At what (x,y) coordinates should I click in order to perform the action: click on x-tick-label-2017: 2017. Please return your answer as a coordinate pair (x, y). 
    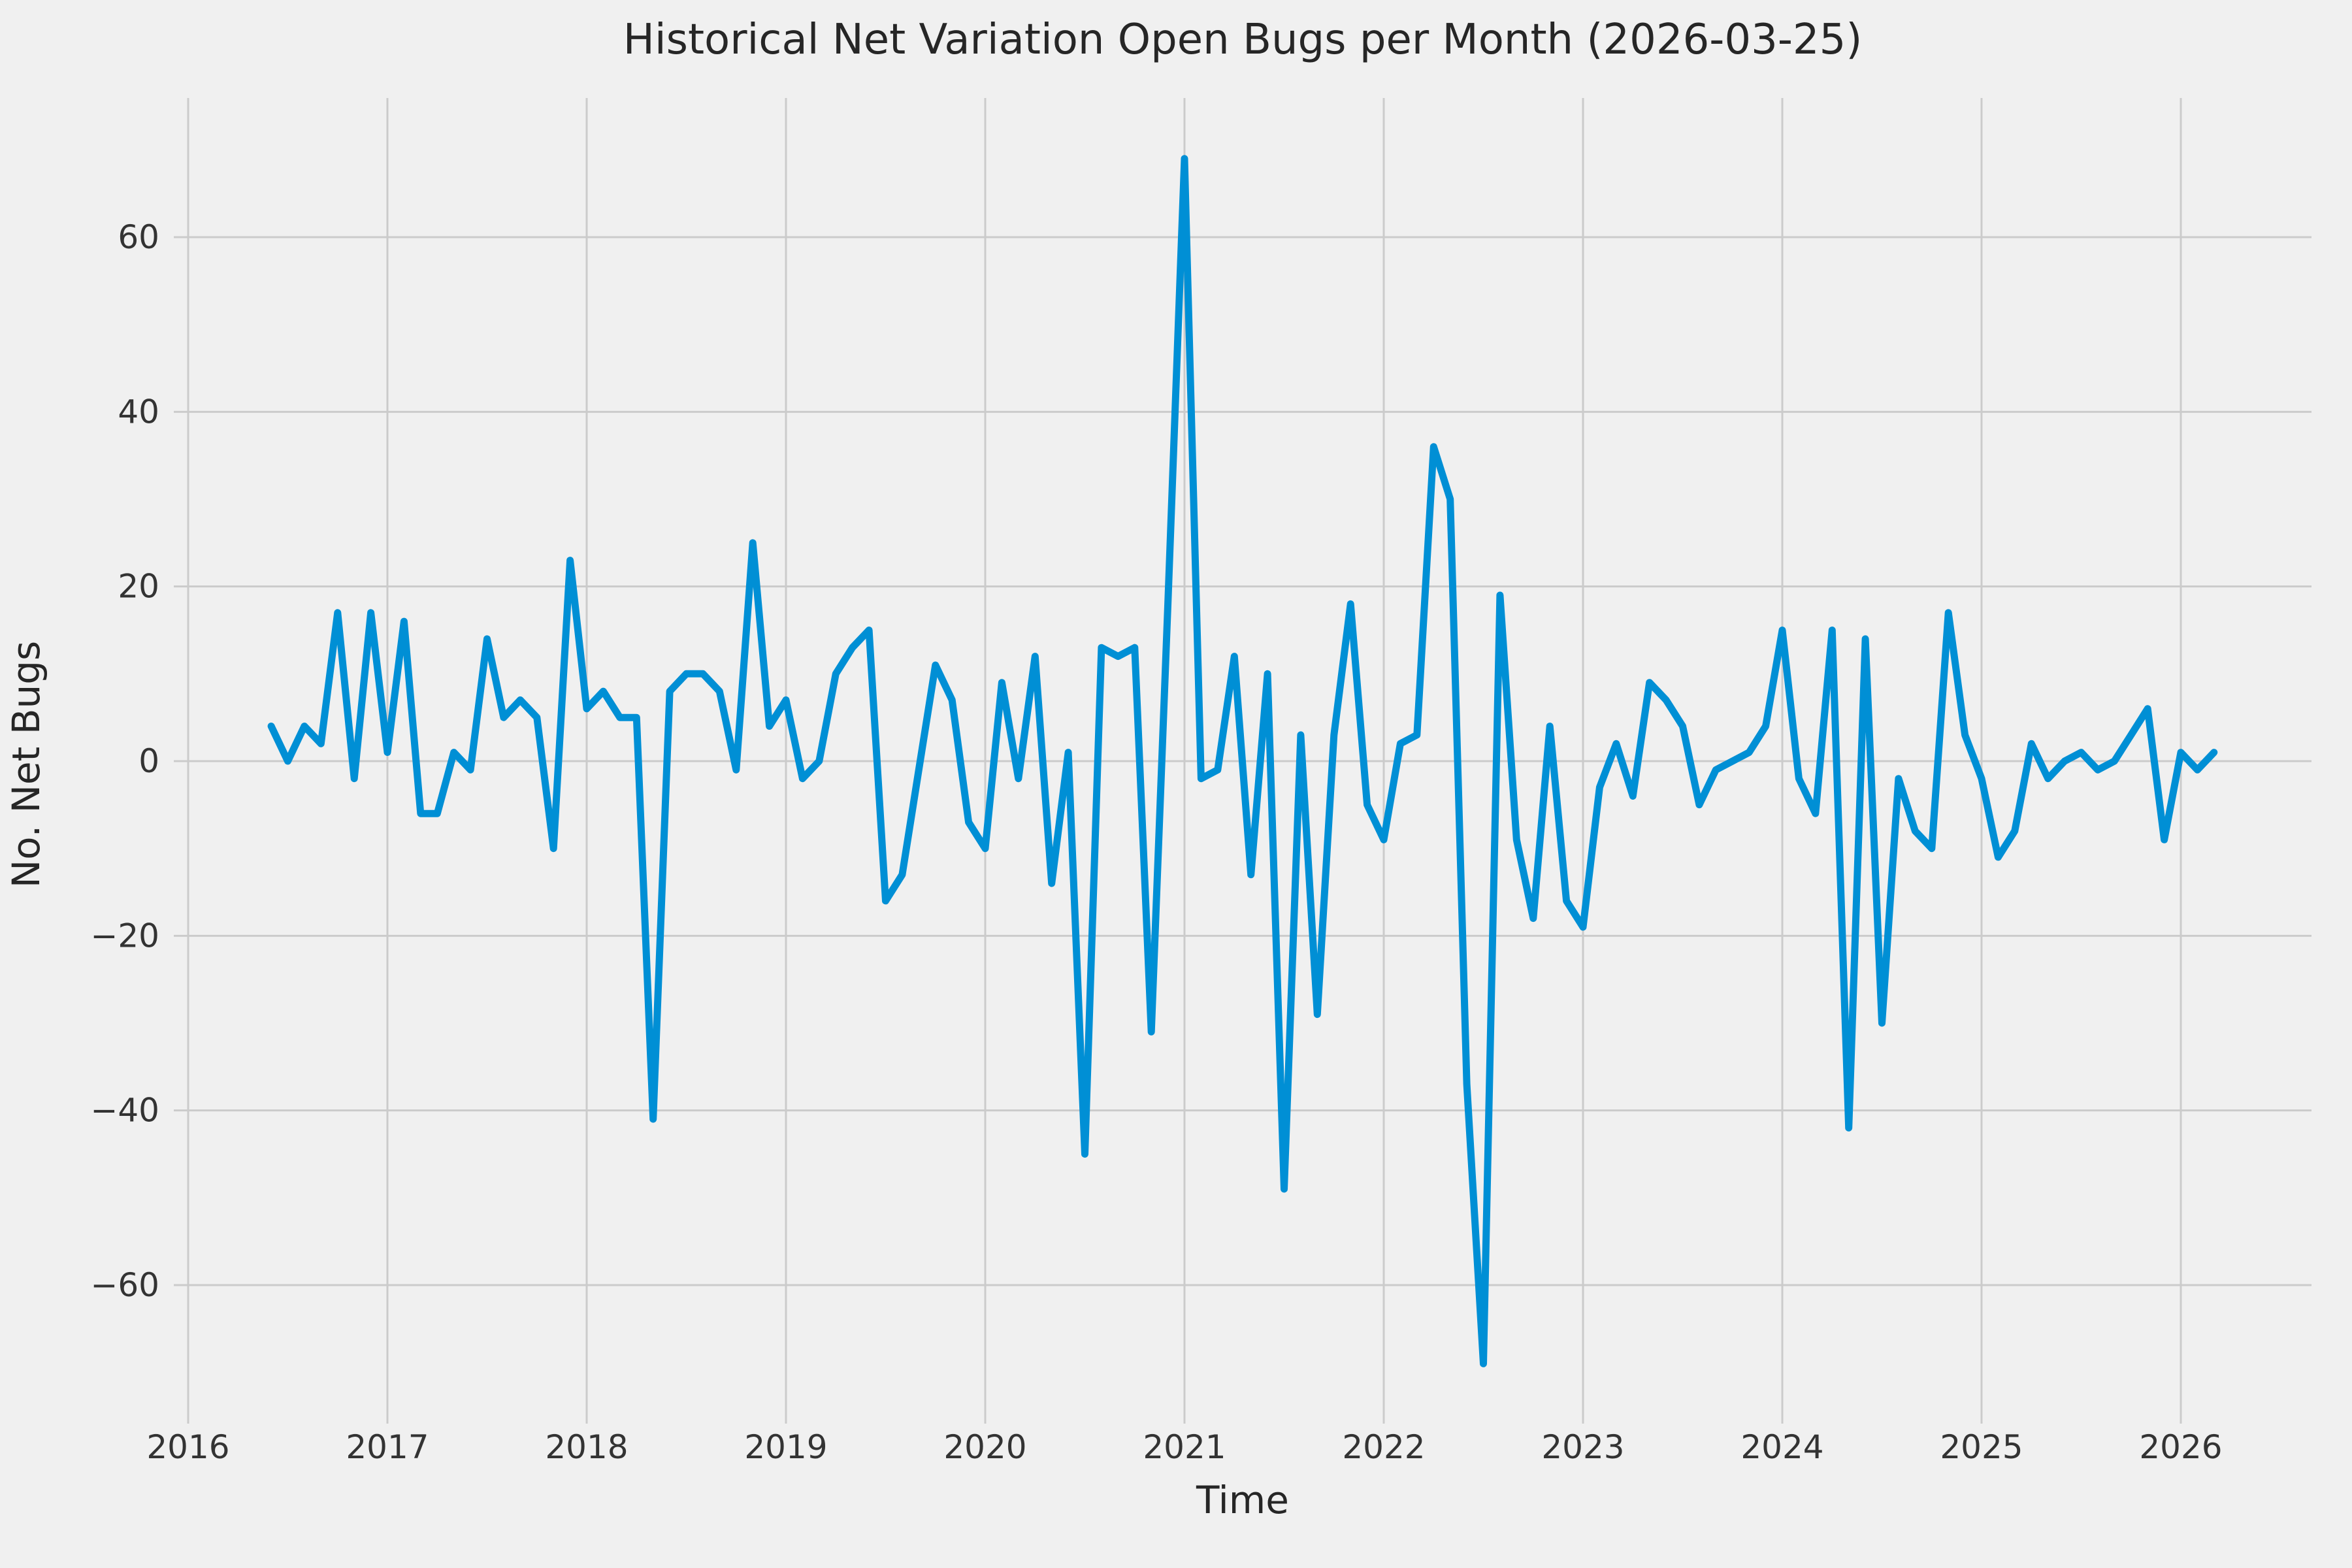
    Looking at the image, I should click on (387, 1447).